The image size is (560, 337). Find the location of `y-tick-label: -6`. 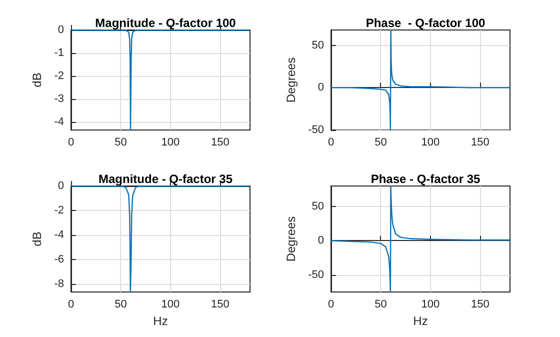

y-tick-label: -6 is located at coordinates (59, 260).